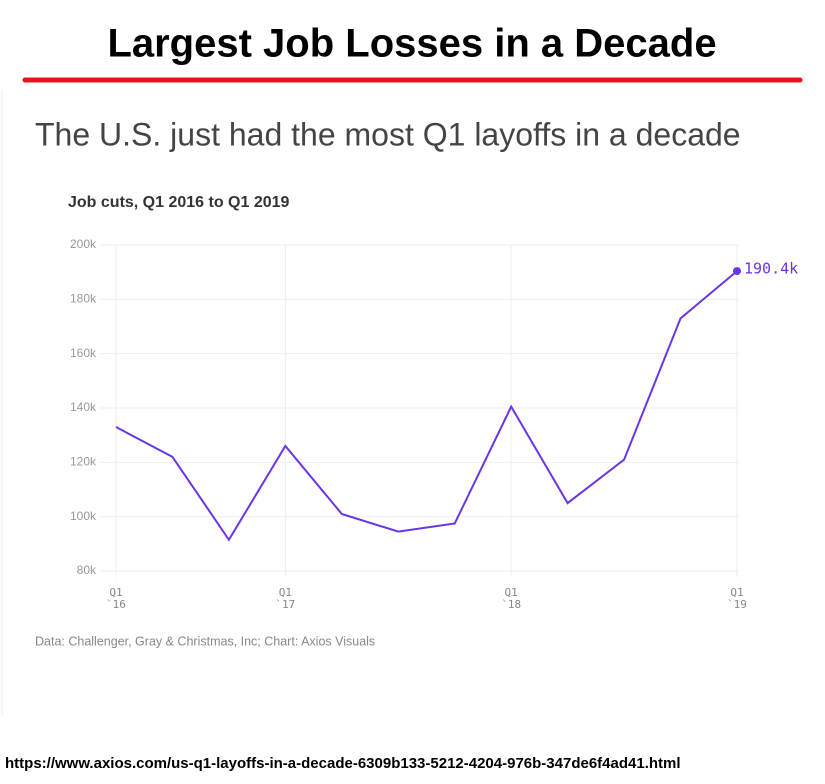  What do you see at coordinates (737, 271) in the screenshot?
I see `point` at bounding box center [737, 271].